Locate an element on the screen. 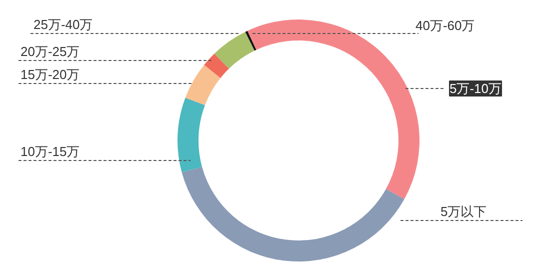 This screenshot has height=278, width=550. slice-label: 5万-10万 is located at coordinates (476, 88).